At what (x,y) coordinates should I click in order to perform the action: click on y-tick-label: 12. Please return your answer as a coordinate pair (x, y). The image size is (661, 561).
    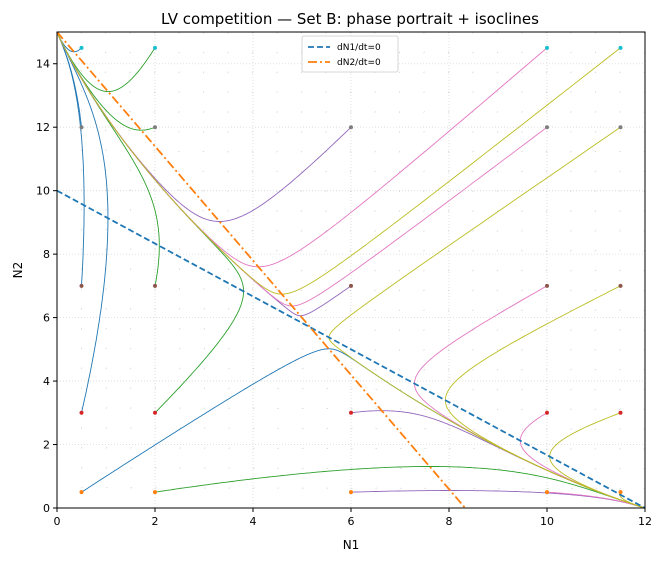
    Looking at the image, I should click on (43, 127).